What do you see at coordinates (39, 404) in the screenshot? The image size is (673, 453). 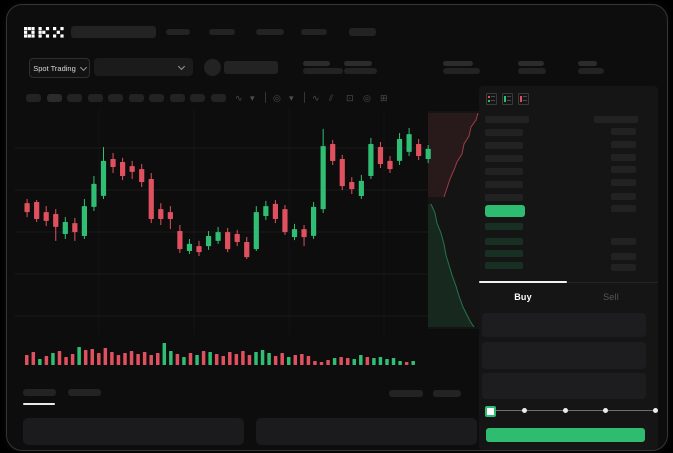 I see `active-tab-underline` at bounding box center [39, 404].